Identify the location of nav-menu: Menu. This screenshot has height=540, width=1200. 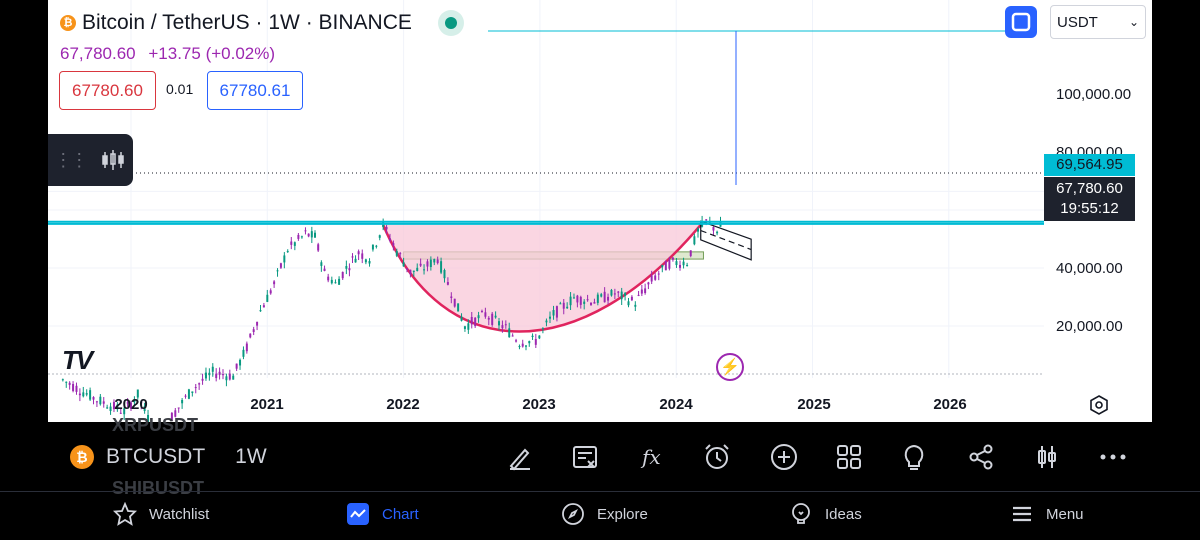
(1047, 514).